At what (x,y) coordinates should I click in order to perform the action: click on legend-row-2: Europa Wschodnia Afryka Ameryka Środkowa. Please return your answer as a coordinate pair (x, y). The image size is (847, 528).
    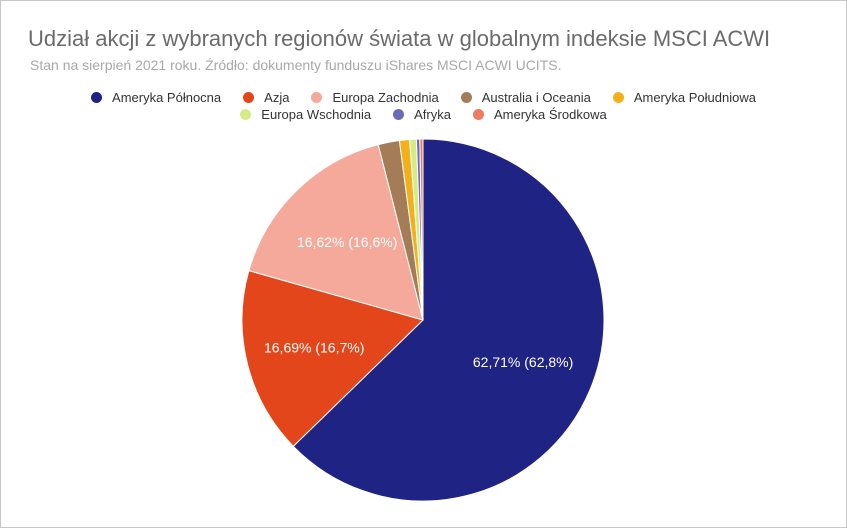
    Looking at the image, I should click on (423, 114).